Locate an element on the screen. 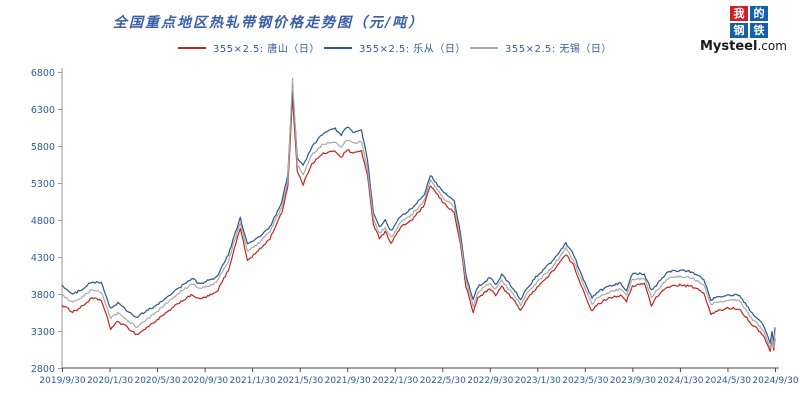  x-axis-label: 2019/9/30 is located at coordinates (62, 381).